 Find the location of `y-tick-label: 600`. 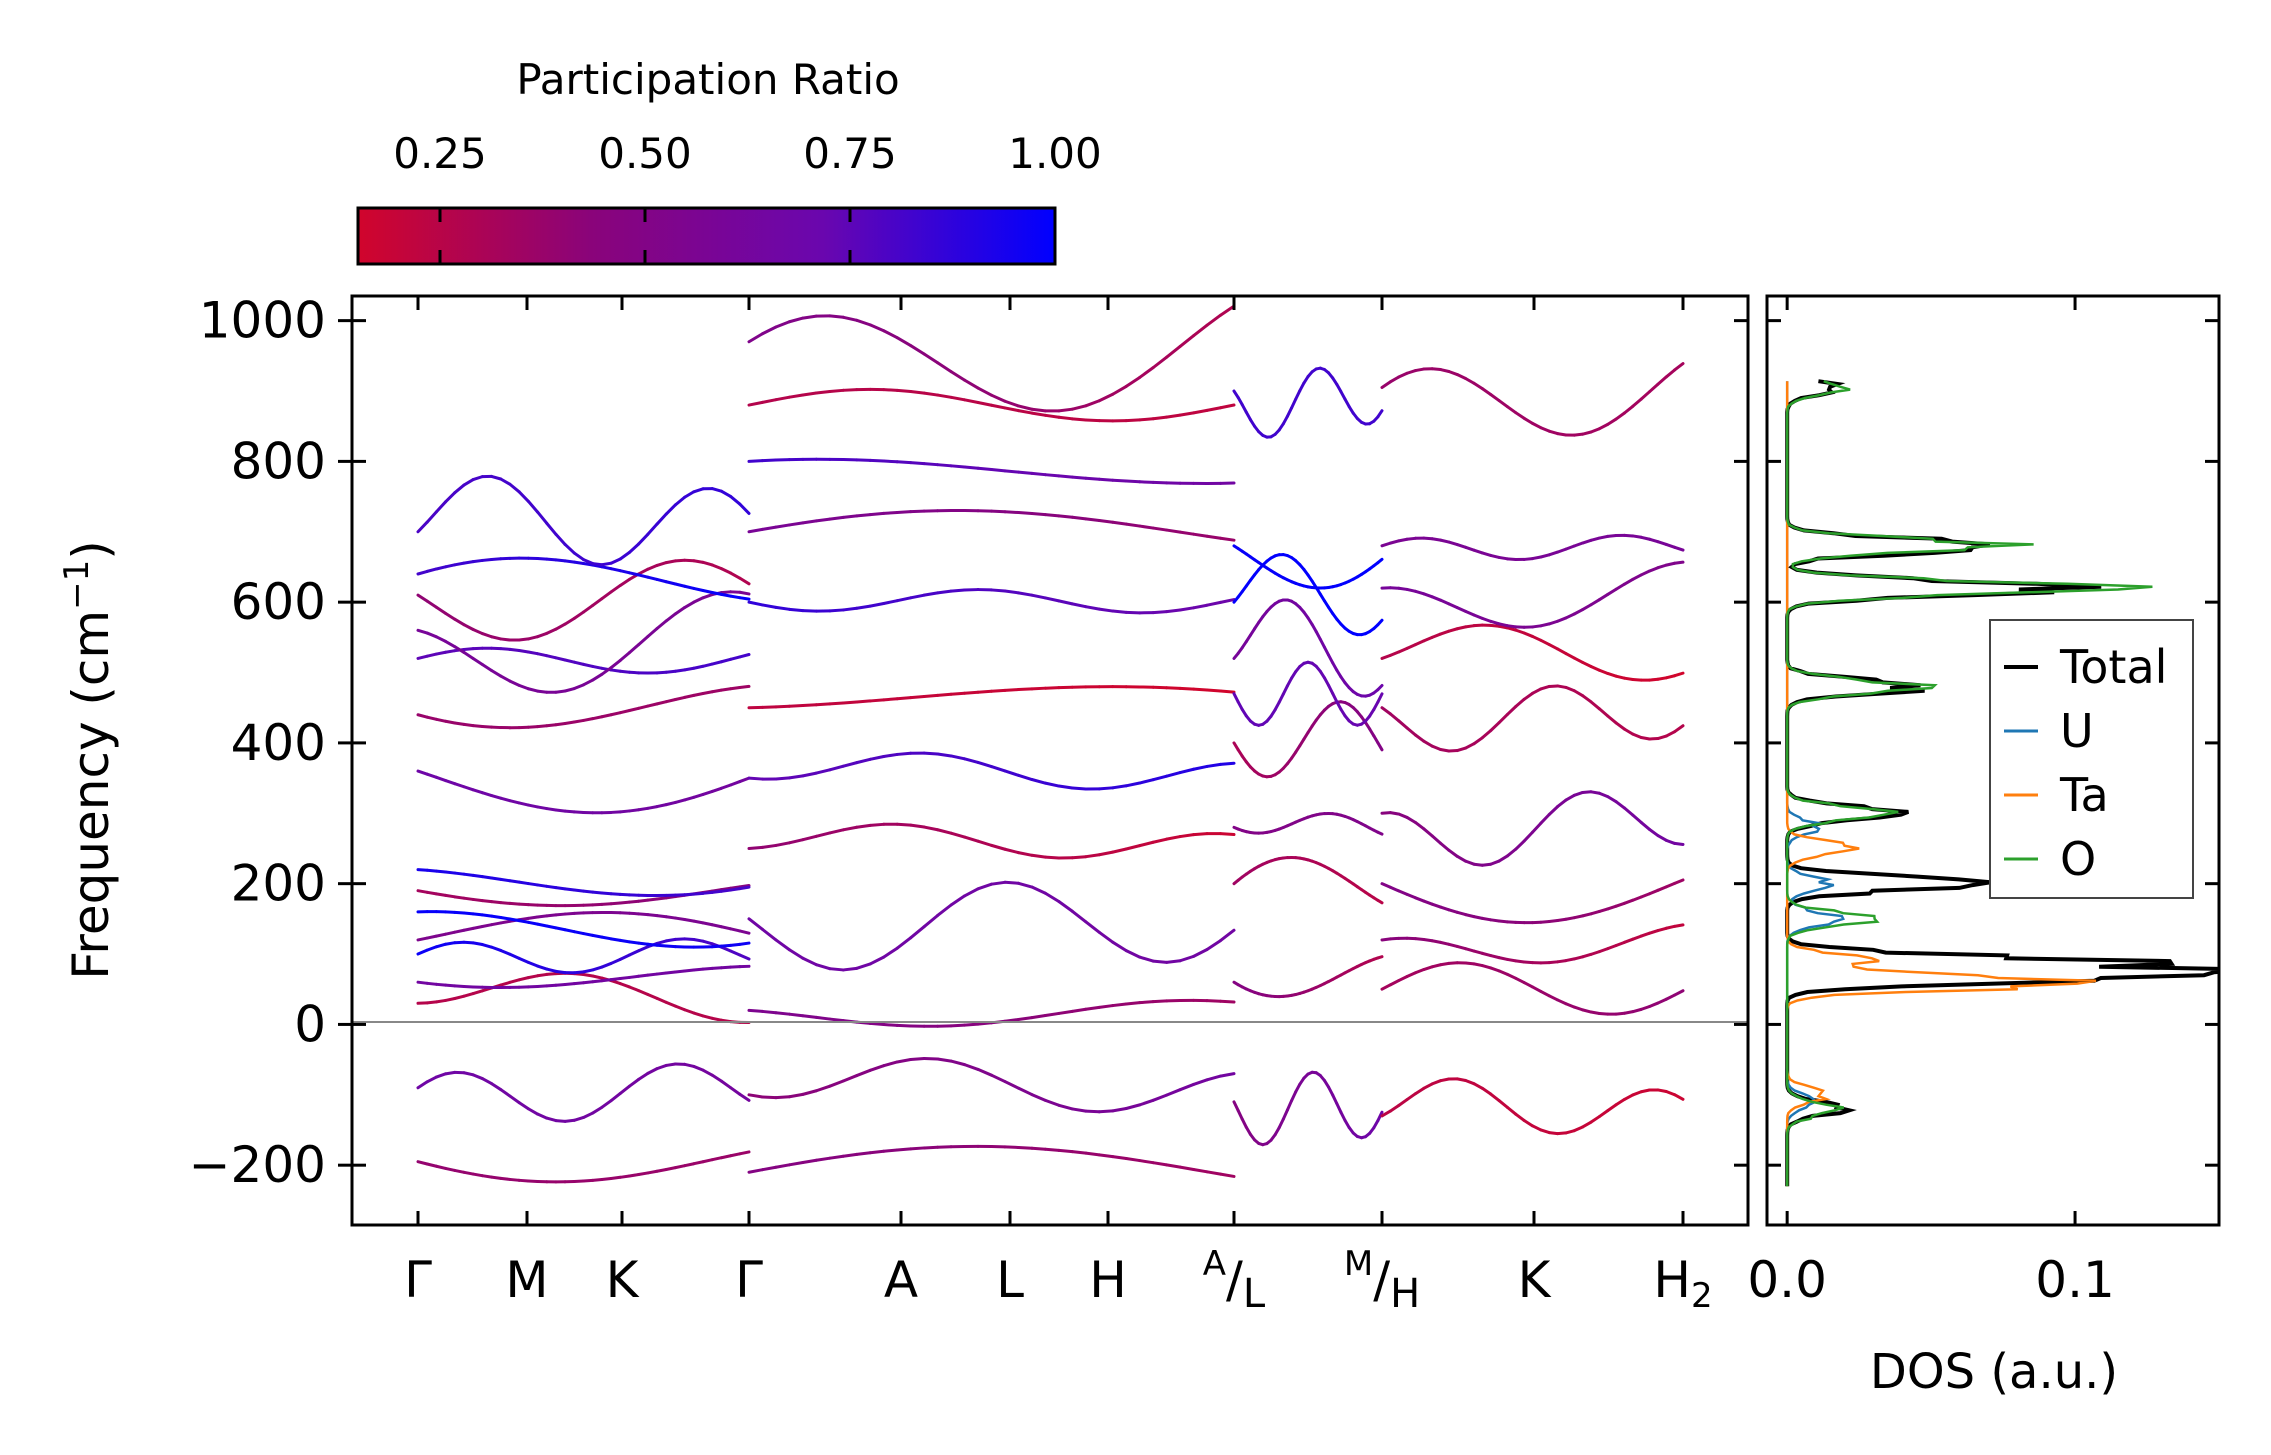

y-tick-label: 600 is located at coordinates (278, 602).